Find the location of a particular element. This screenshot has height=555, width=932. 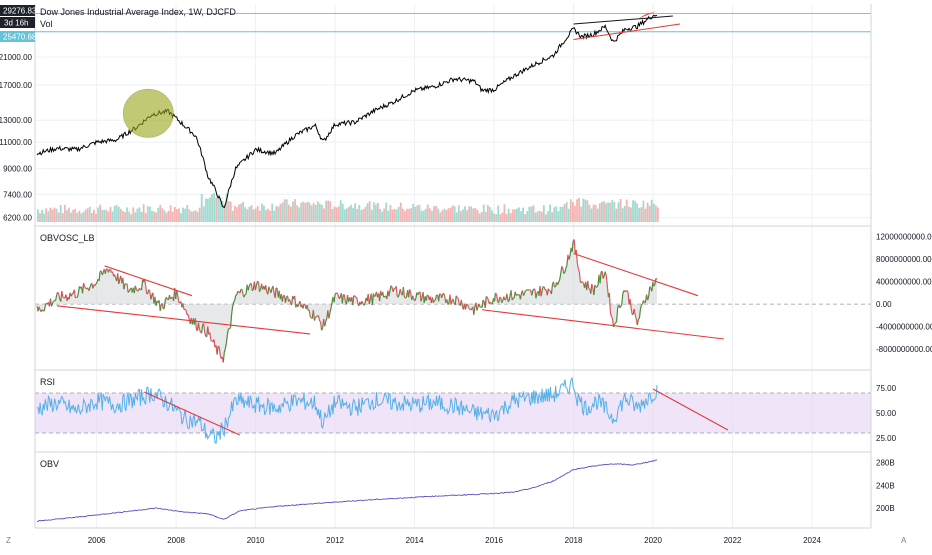

highlight-ellipse is located at coordinates (148, 113).